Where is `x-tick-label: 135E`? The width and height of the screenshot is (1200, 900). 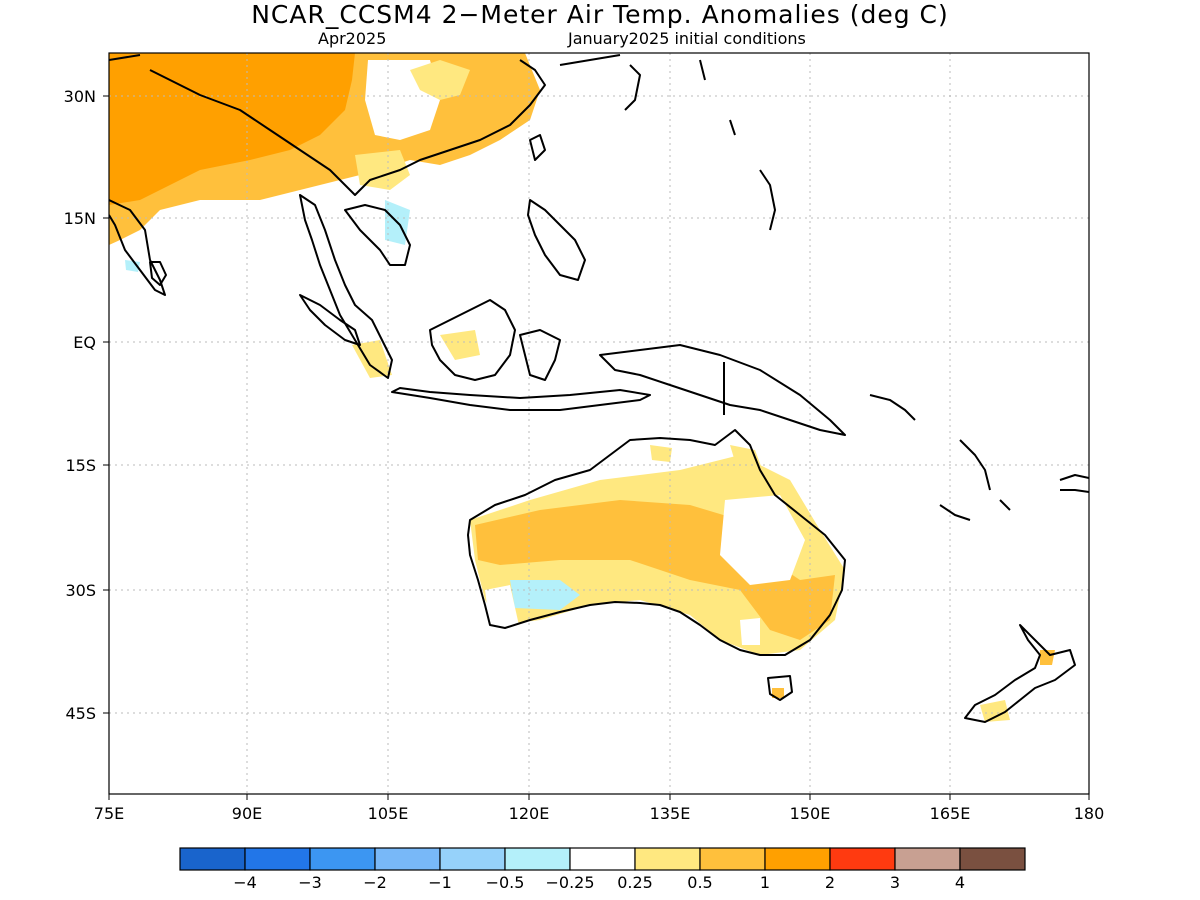 x-tick-label: 135E is located at coordinates (670, 813).